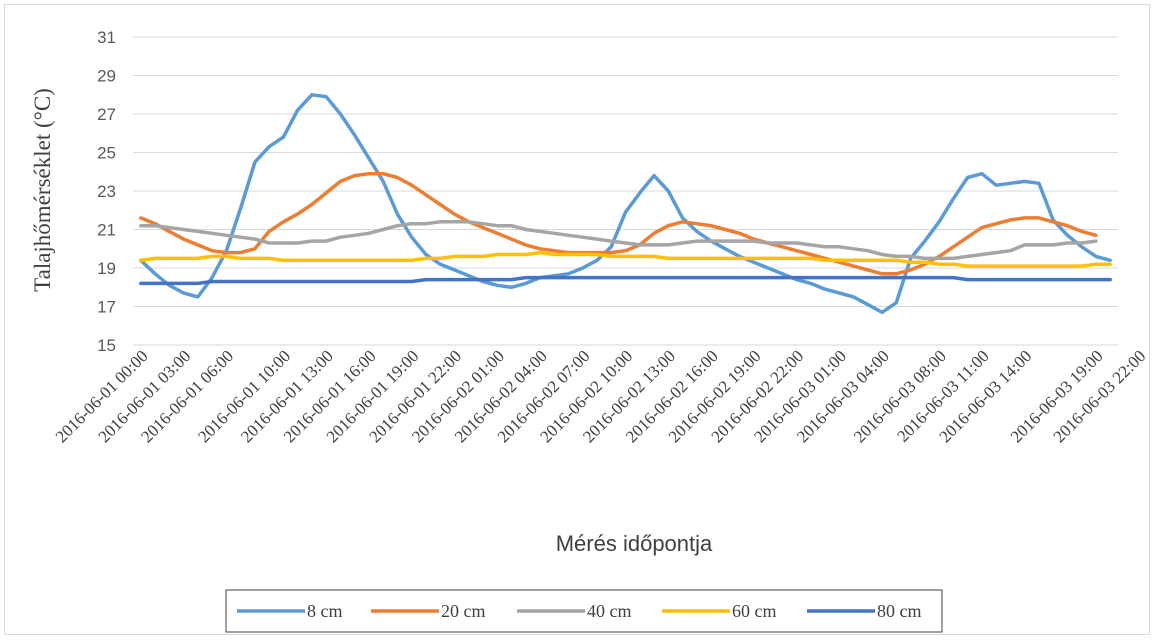  I want to click on y-tick-label: 31, so click(106, 37).